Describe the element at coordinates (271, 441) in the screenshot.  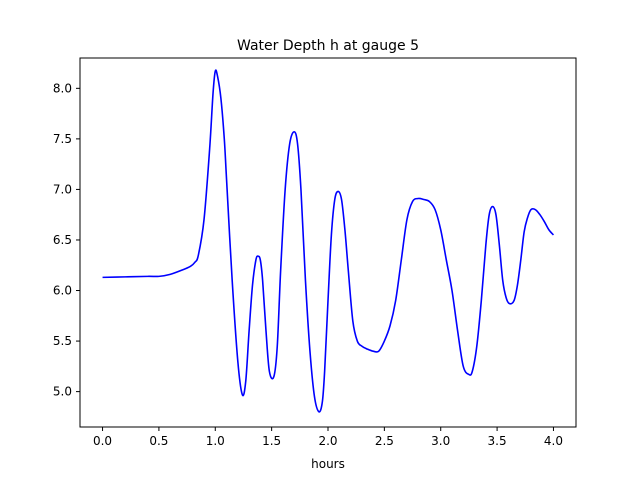
I see `x-tick-label: 1.5` at that location.